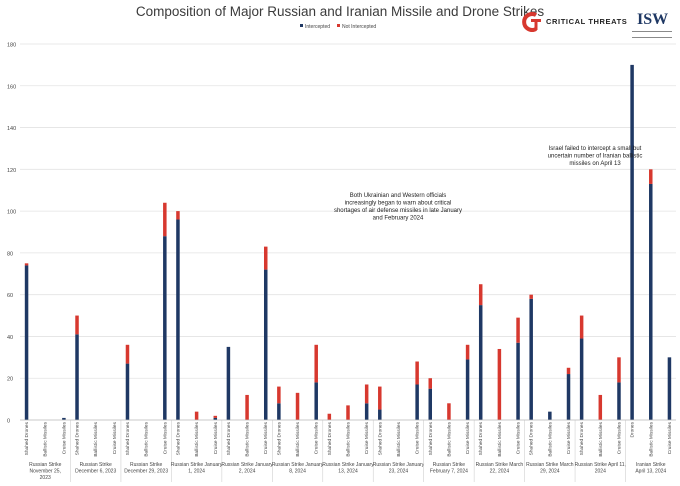  I want to click on legend-label: Not Intercepted, so click(359, 27).